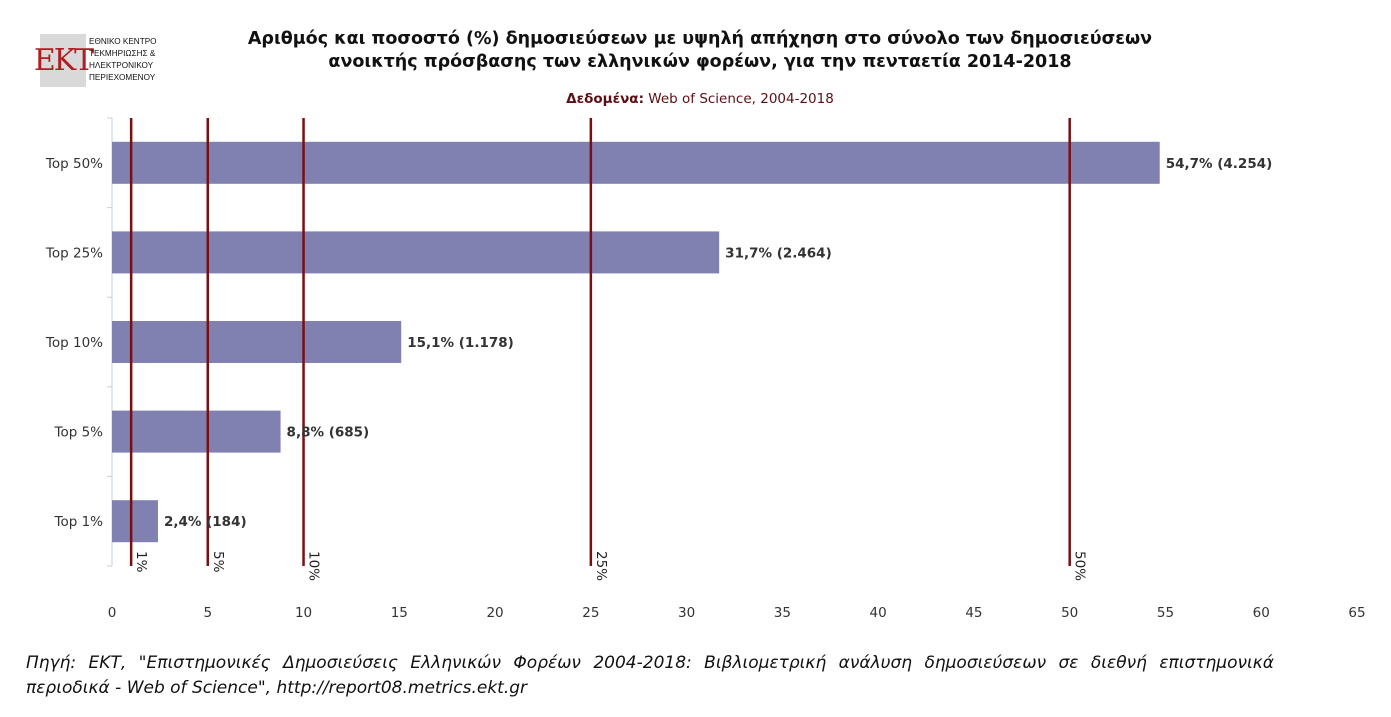 This screenshot has width=1391, height=717. I want to click on x-tick-label: 60, so click(1261, 613).